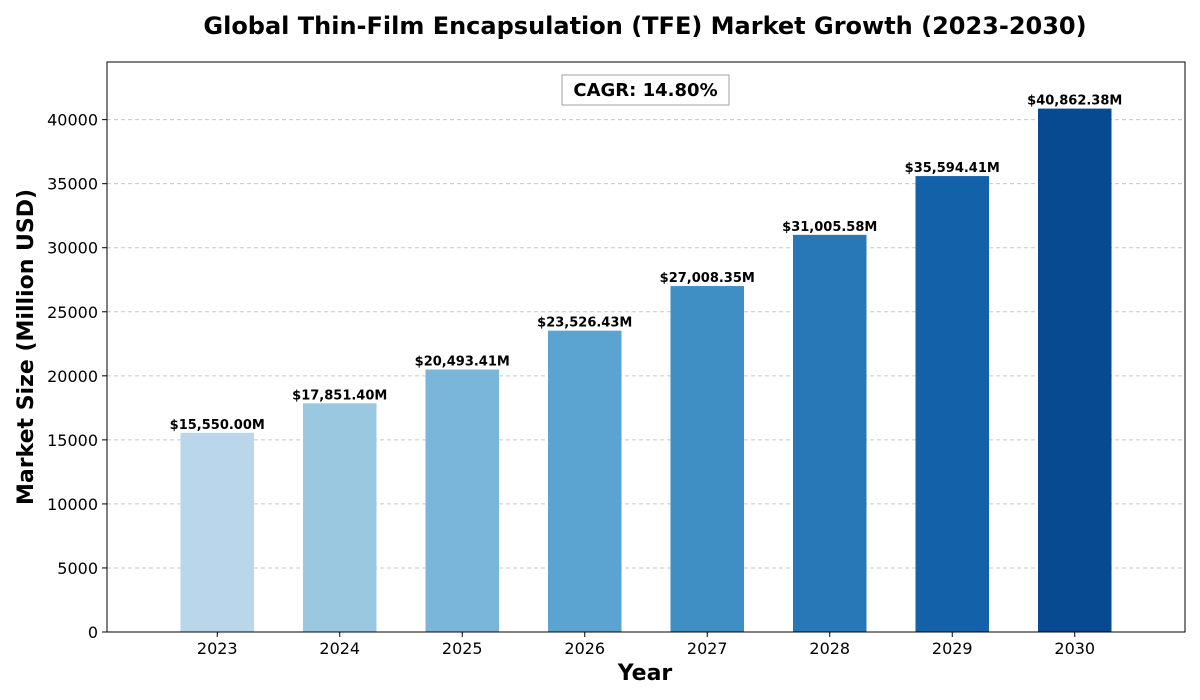 Image resolution: width=1200 pixels, height=700 pixels. I want to click on bar-2029, so click(952, 404).